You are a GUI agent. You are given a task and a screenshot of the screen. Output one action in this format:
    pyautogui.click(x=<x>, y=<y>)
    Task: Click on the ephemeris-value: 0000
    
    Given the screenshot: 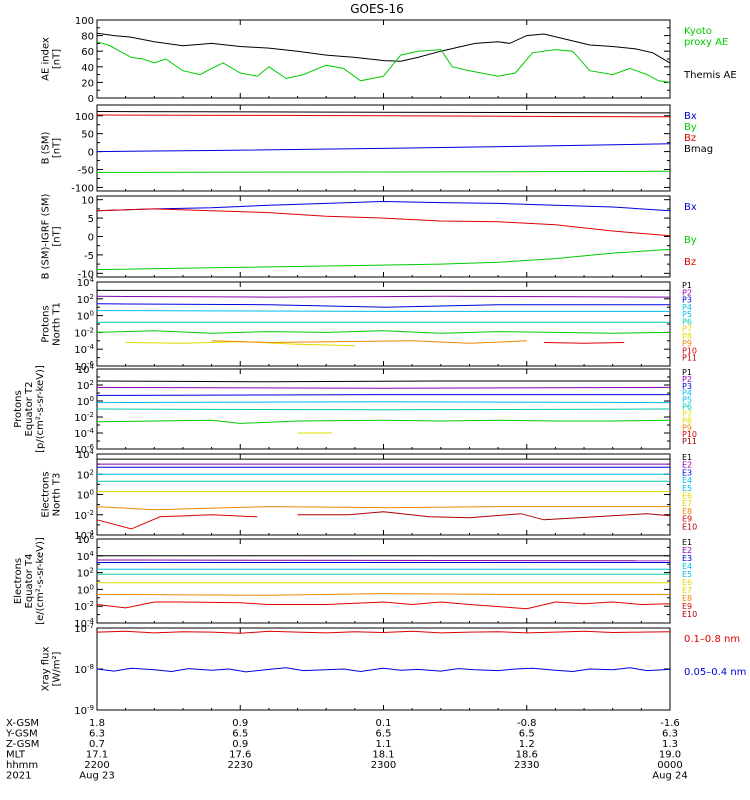 What is the action you would take?
    pyautogui.click(x=669, y=765)
    